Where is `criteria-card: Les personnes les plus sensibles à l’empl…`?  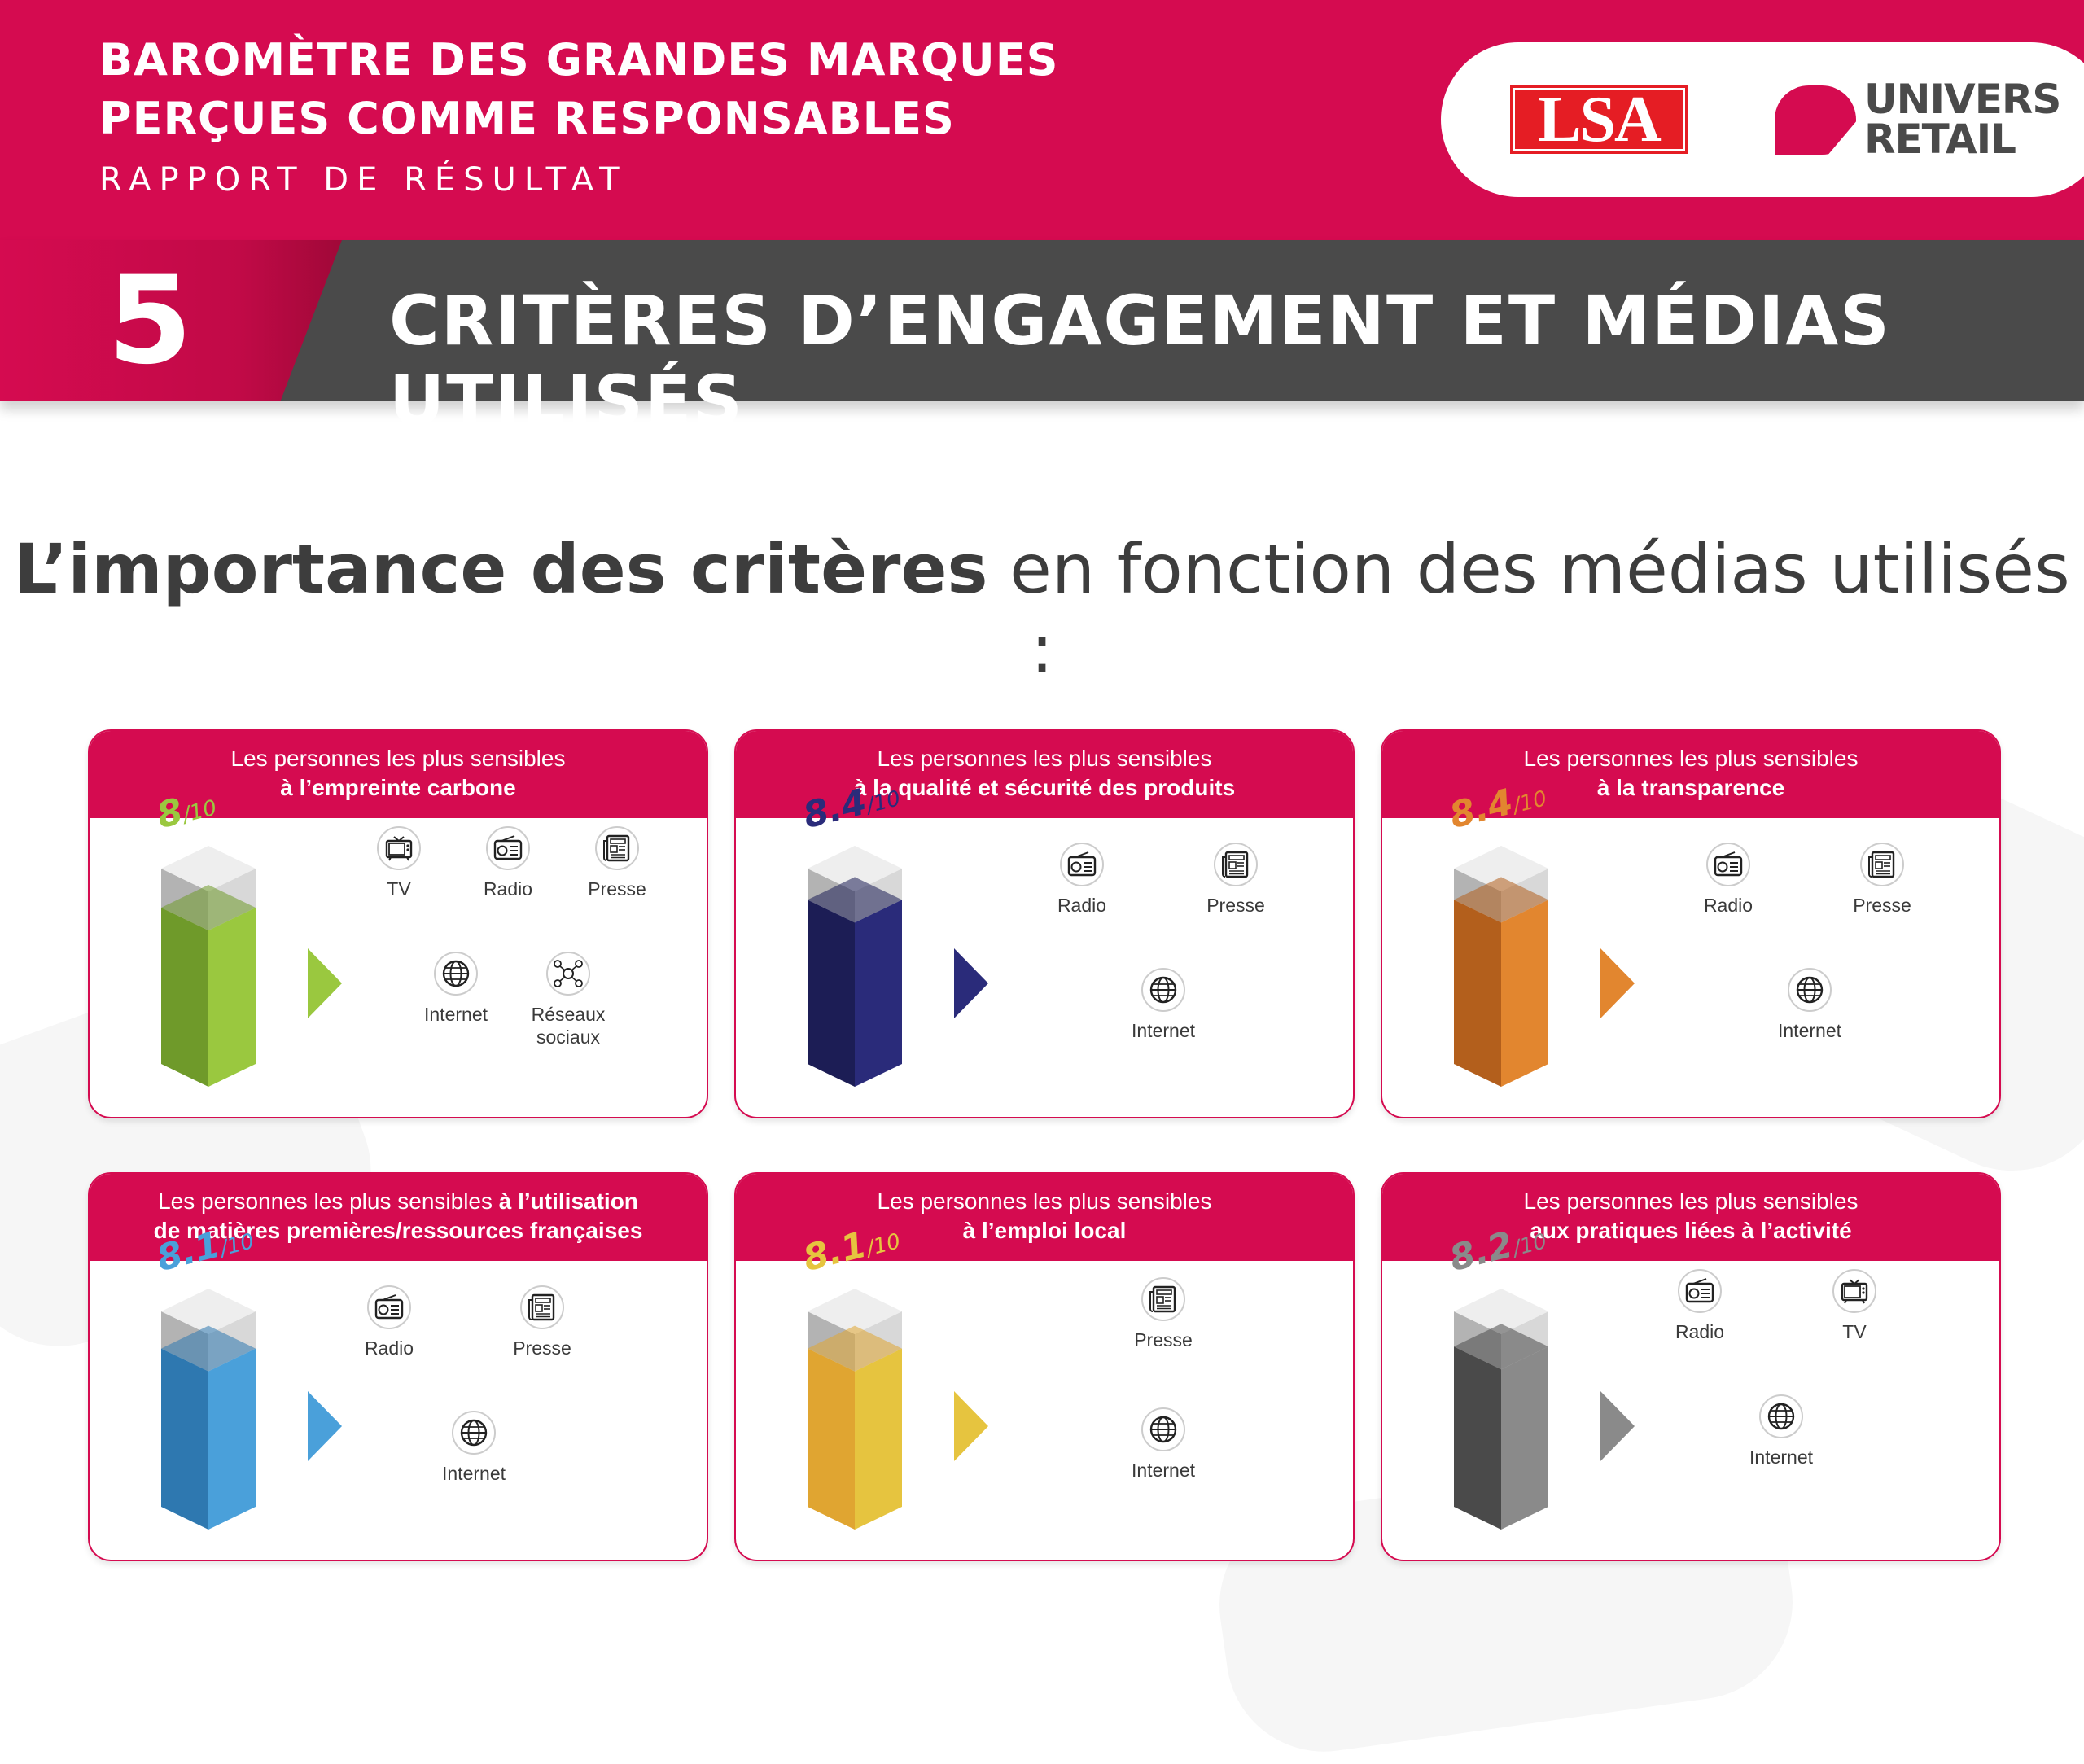 criteria-card: Les personnes les plus sensibles à l’empl… is located at coordinates (1044, 1366).